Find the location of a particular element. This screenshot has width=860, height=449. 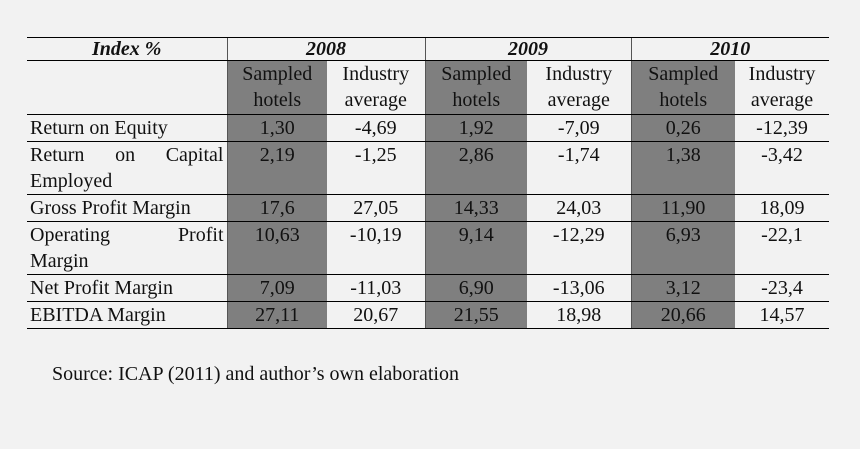

corner-label: Index % is located at coordinates (127, 49).